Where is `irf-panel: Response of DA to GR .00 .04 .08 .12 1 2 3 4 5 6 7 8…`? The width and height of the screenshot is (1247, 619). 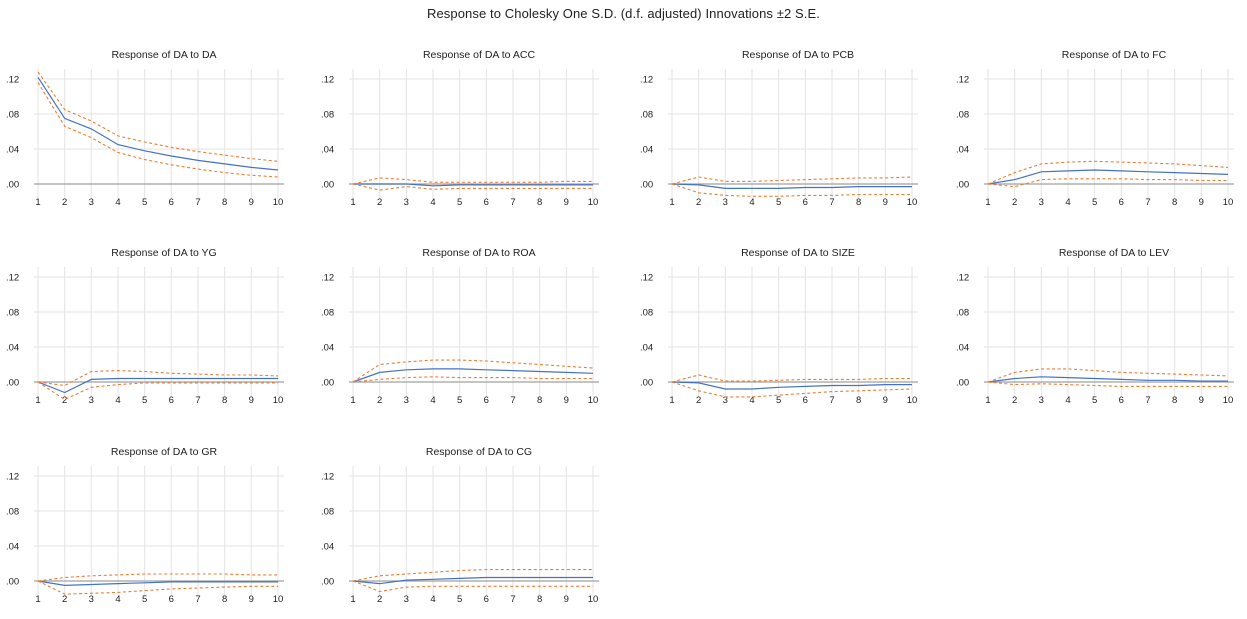
irf-panel: Response of DA to GR .00 .04 .08 .12 1 2 3 4 5 6 7 8… is located at coordinates (145, 525).